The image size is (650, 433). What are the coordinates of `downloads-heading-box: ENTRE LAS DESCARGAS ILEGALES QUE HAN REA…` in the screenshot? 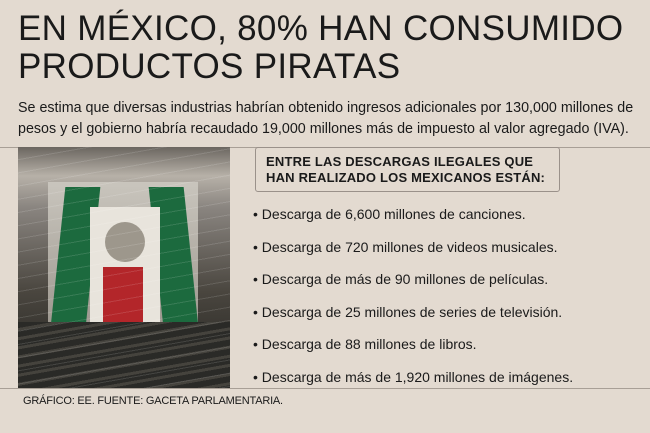 It's located at (407, 169).